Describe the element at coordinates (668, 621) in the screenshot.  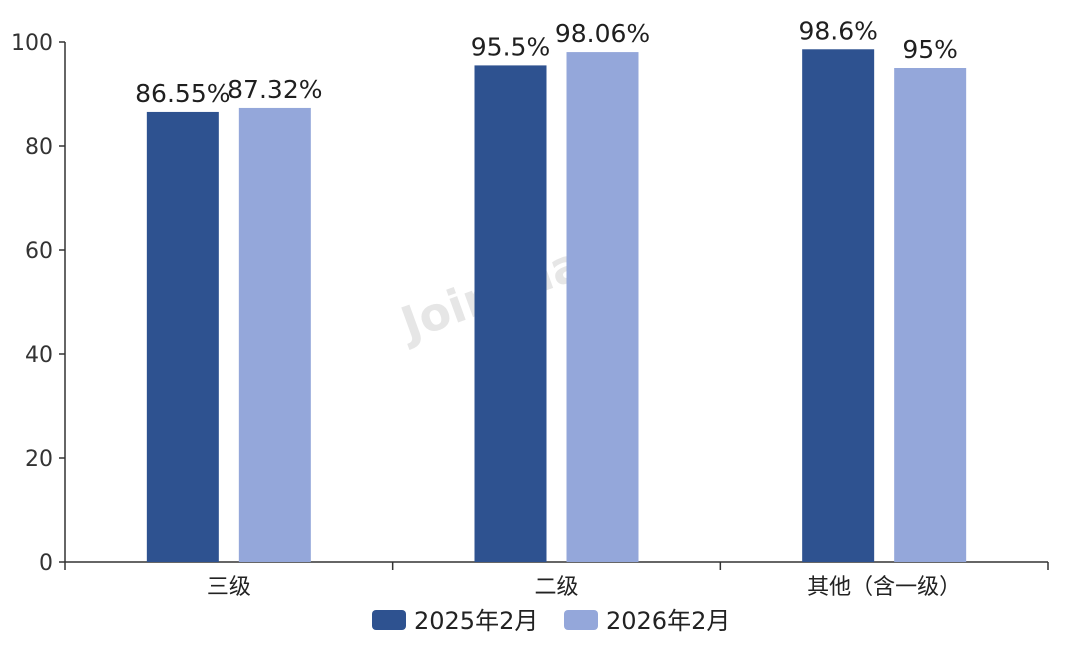
I see `legend-label: 2026年2月` at that location.